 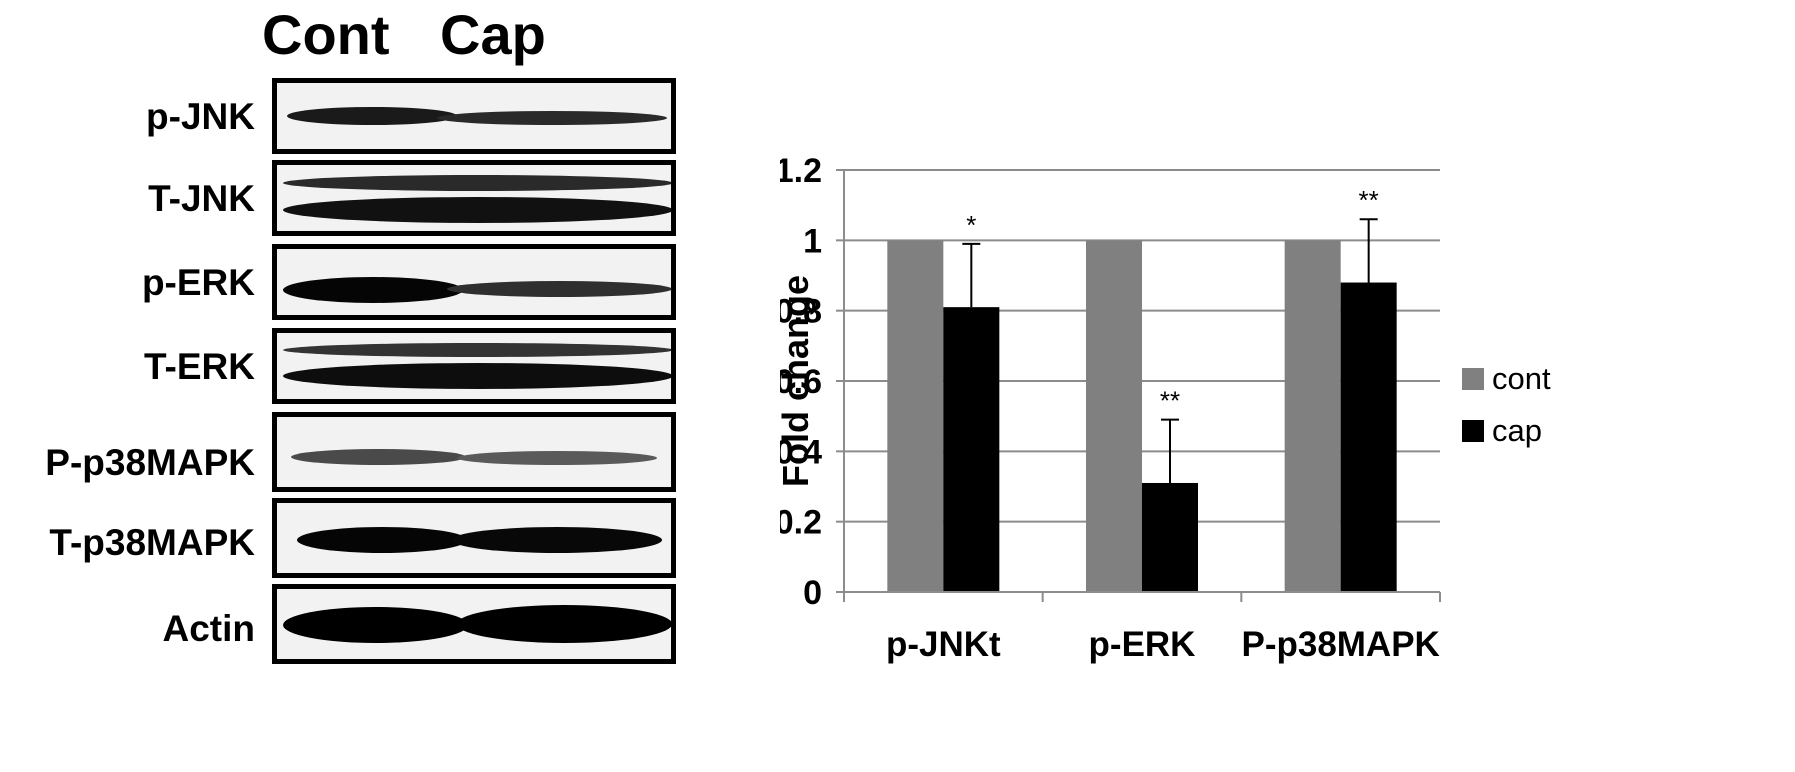 What do you see at coordinates (201, 198) in the screenshot?
I see `blot-row-label: T-JNK` at bounding box center [201, 198].